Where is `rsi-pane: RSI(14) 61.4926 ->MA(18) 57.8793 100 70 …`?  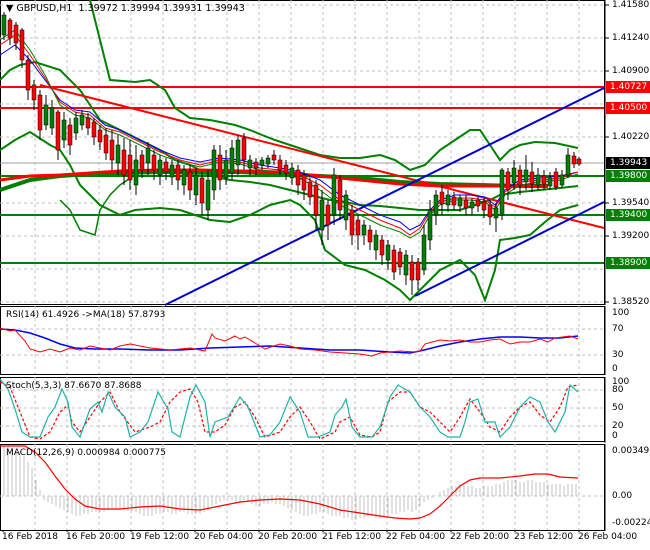 rsi-pane: RSI(14) 61.4926 ->MA(18) 57.8793 100 70 … is located at coordinates (325, 341).